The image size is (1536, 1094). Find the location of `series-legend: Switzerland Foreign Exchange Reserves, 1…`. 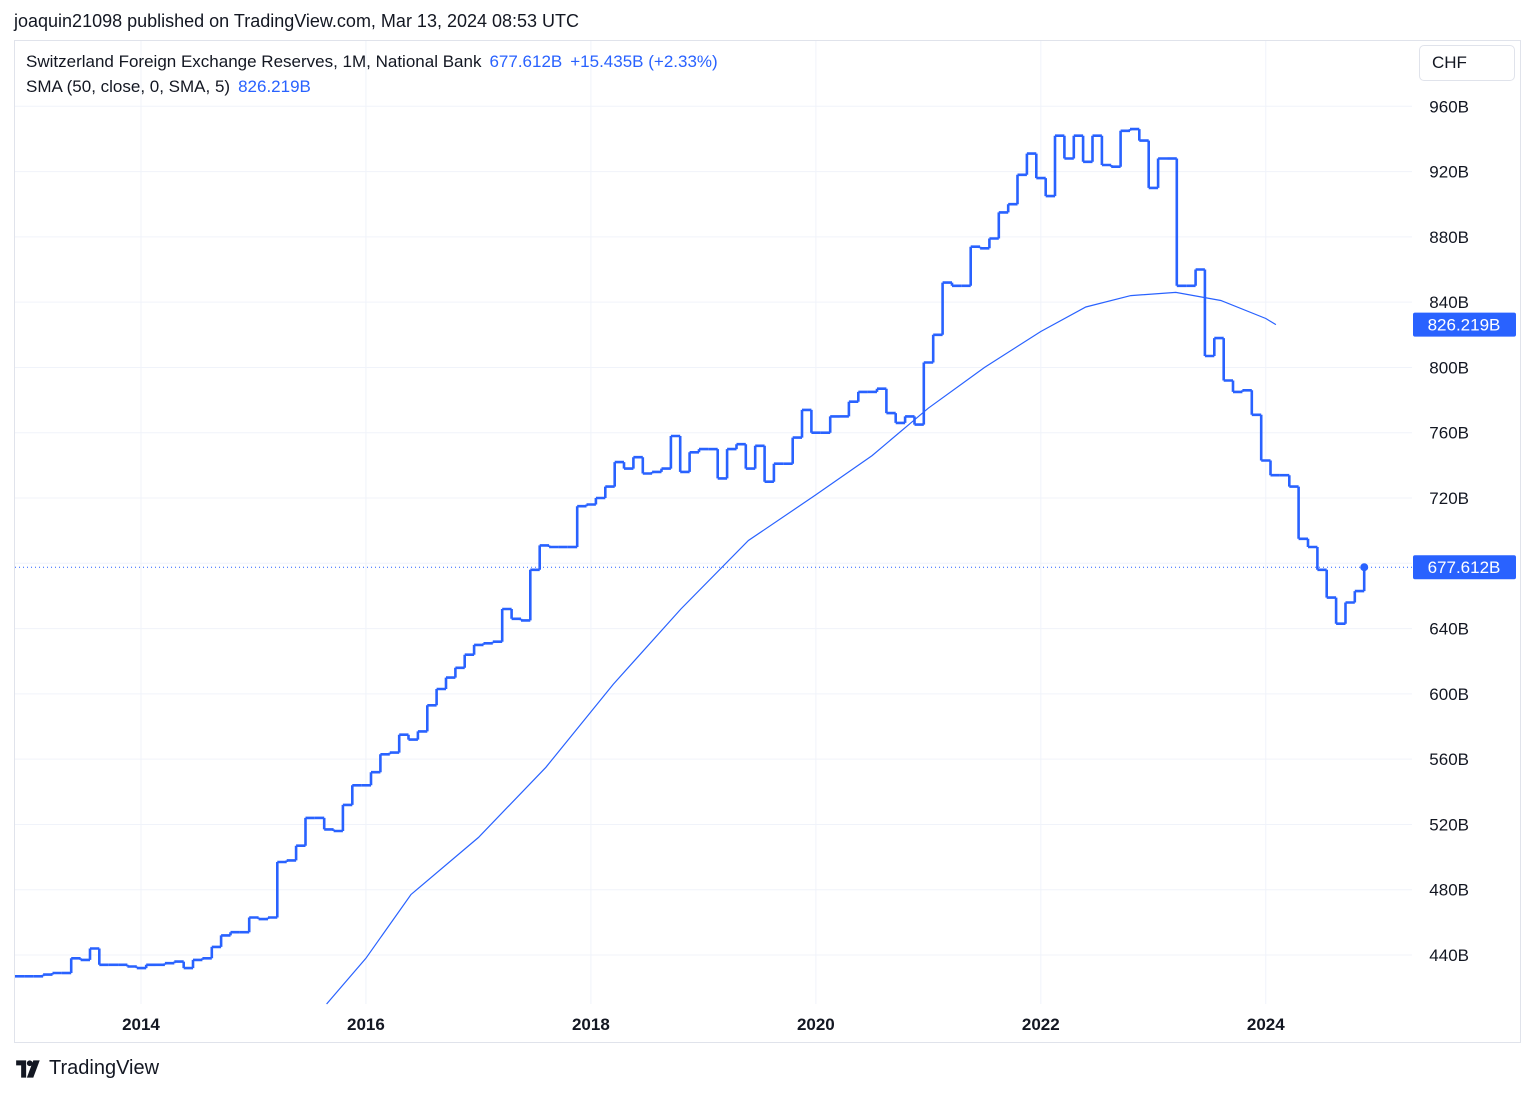

series-legend: Switzerland Foreign Exchange Reserves, 1… is located at coordinates (372, 62).